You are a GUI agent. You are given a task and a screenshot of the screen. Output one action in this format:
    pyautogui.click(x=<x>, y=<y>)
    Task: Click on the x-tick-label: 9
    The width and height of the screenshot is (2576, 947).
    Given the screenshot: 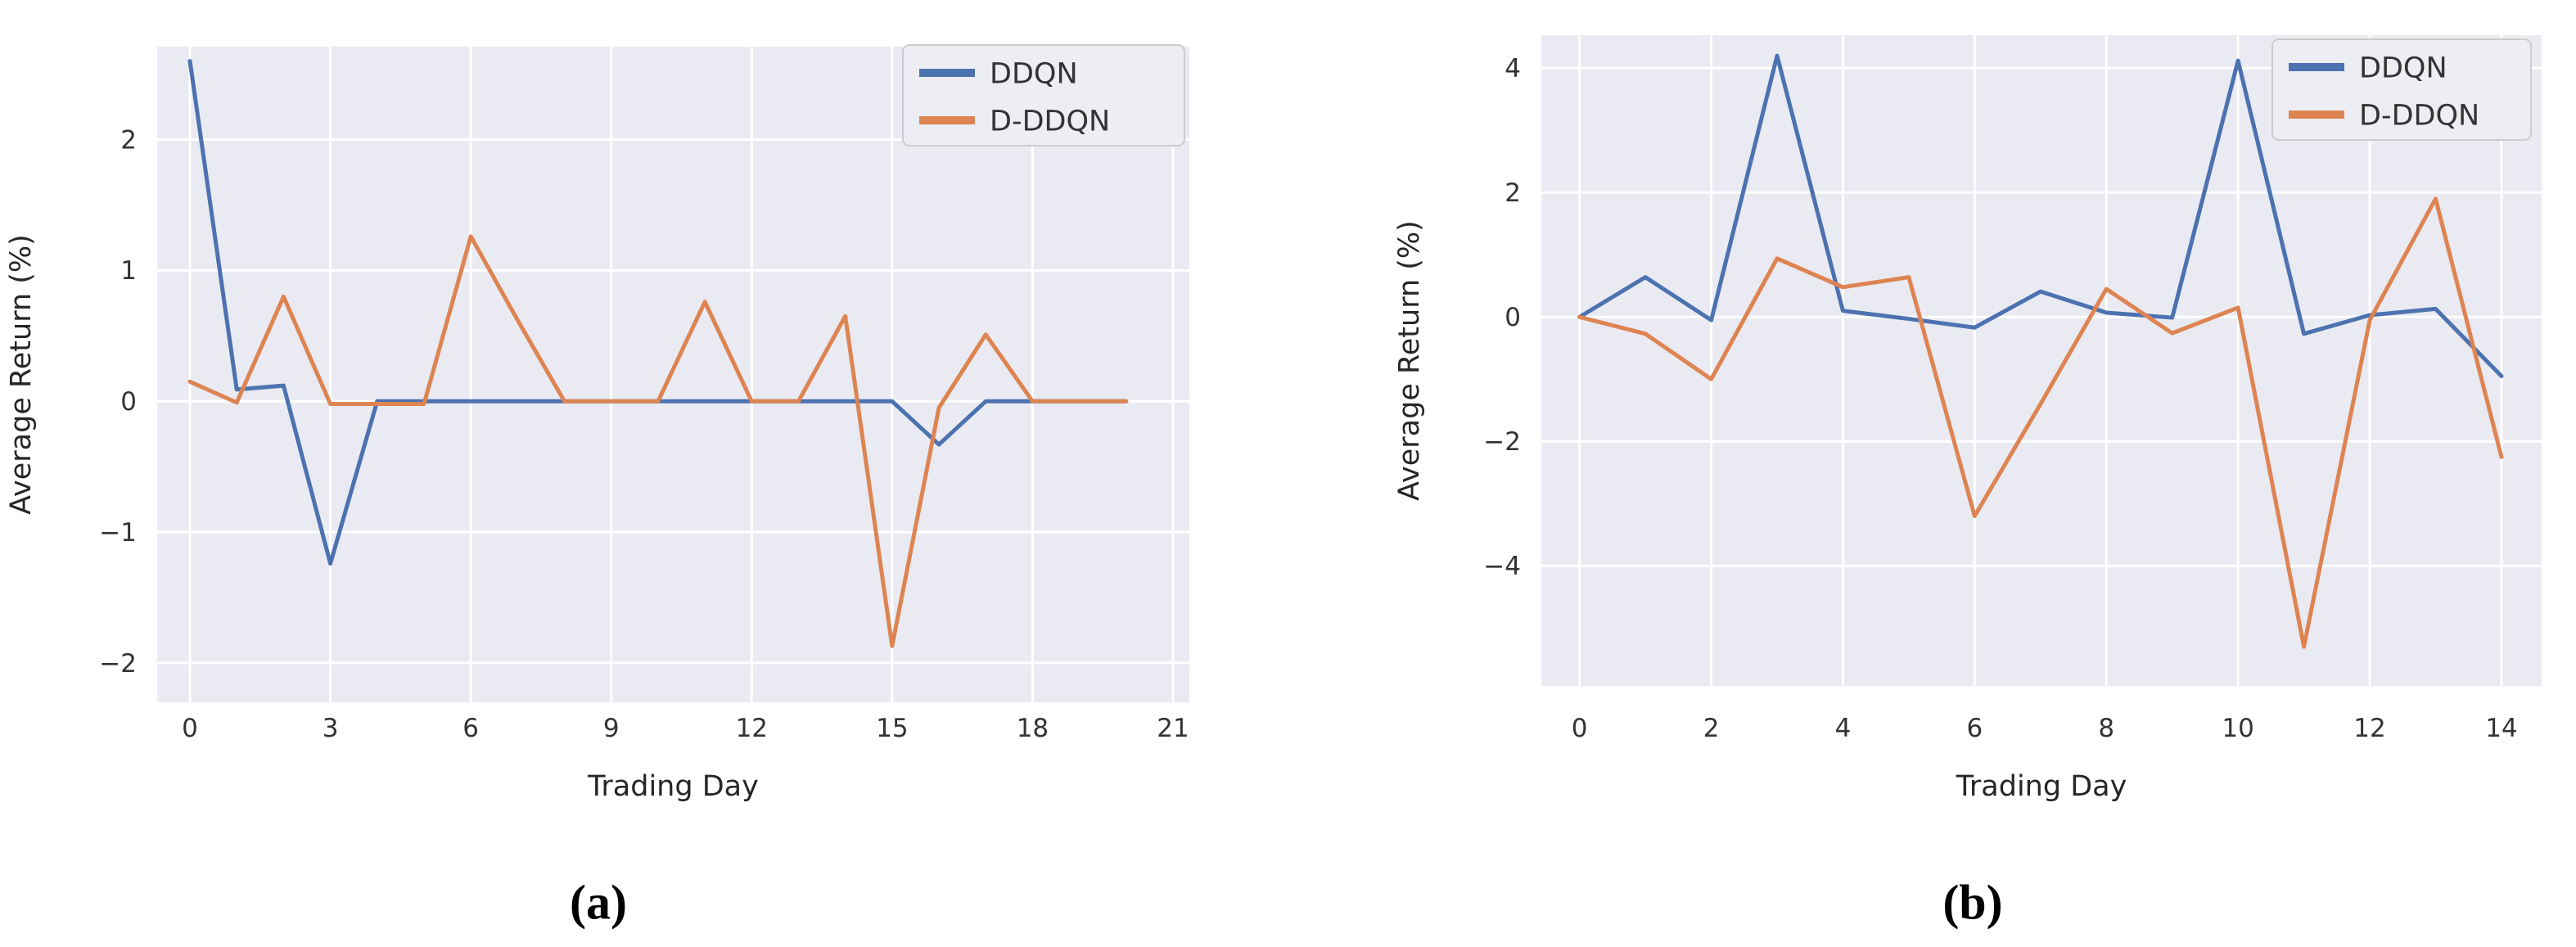 What is the action you would take?
    pyautogui.click(x=611, y=728)
    